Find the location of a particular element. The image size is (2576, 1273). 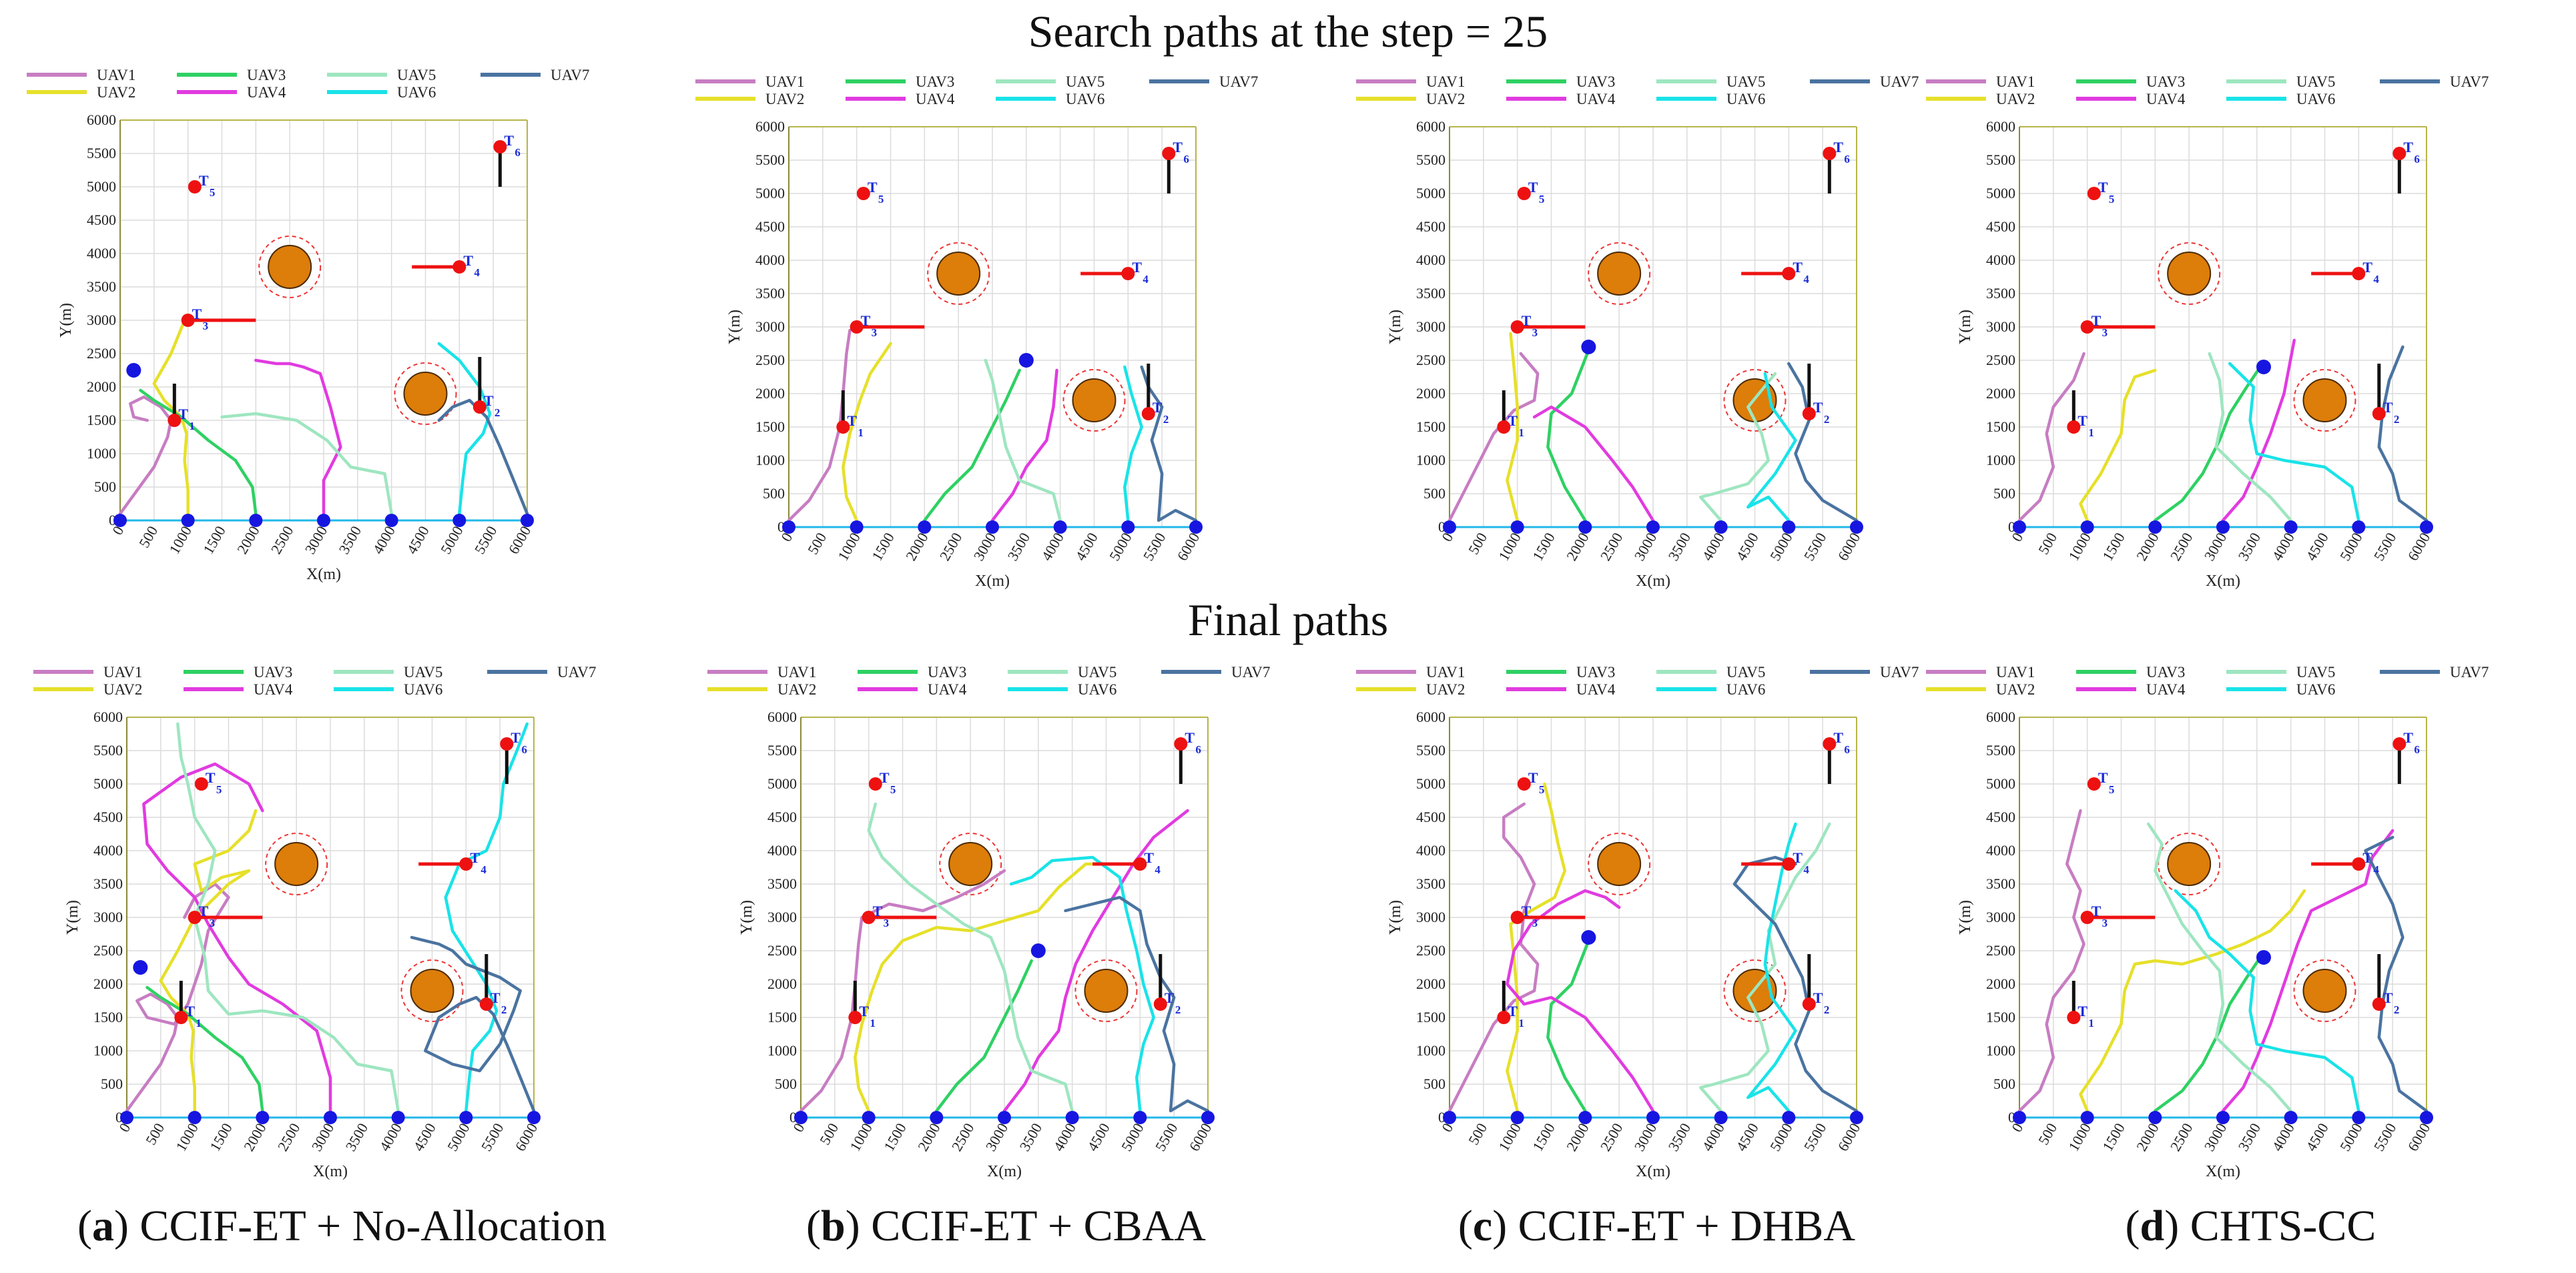

y-tick-label: 3500 is located at coordinates (102, 287).